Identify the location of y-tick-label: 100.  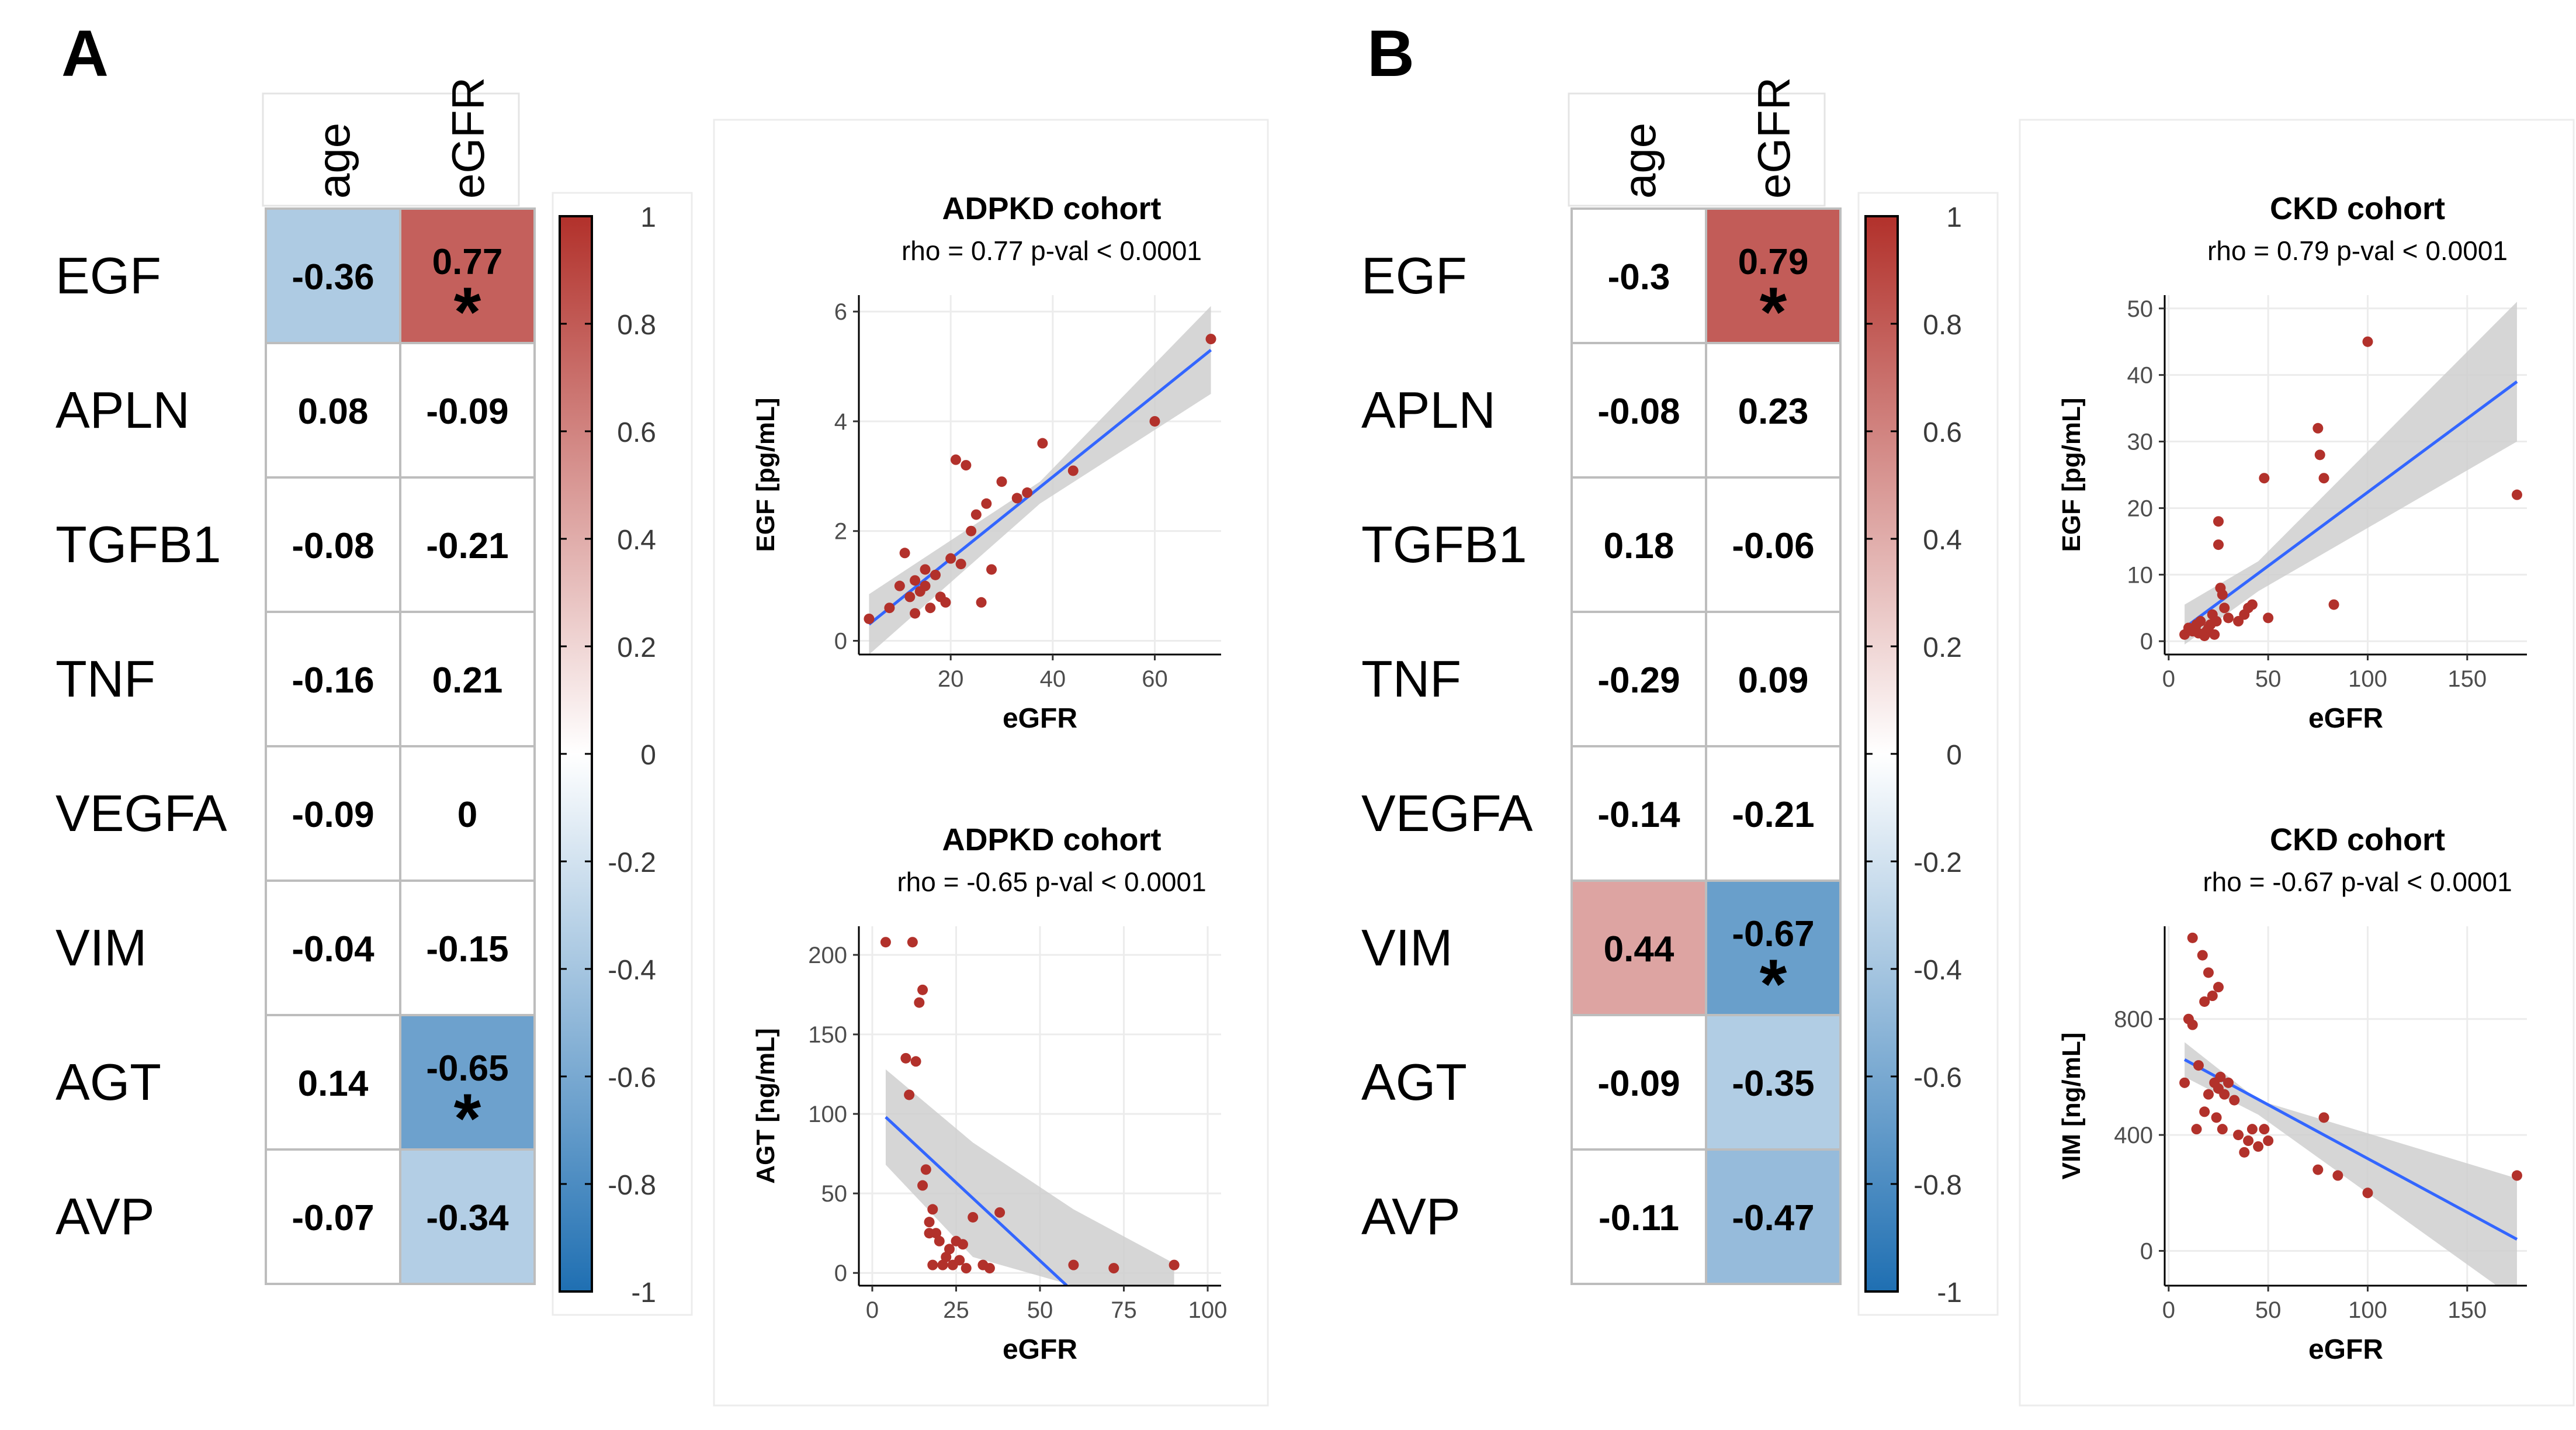
(827, 1114).